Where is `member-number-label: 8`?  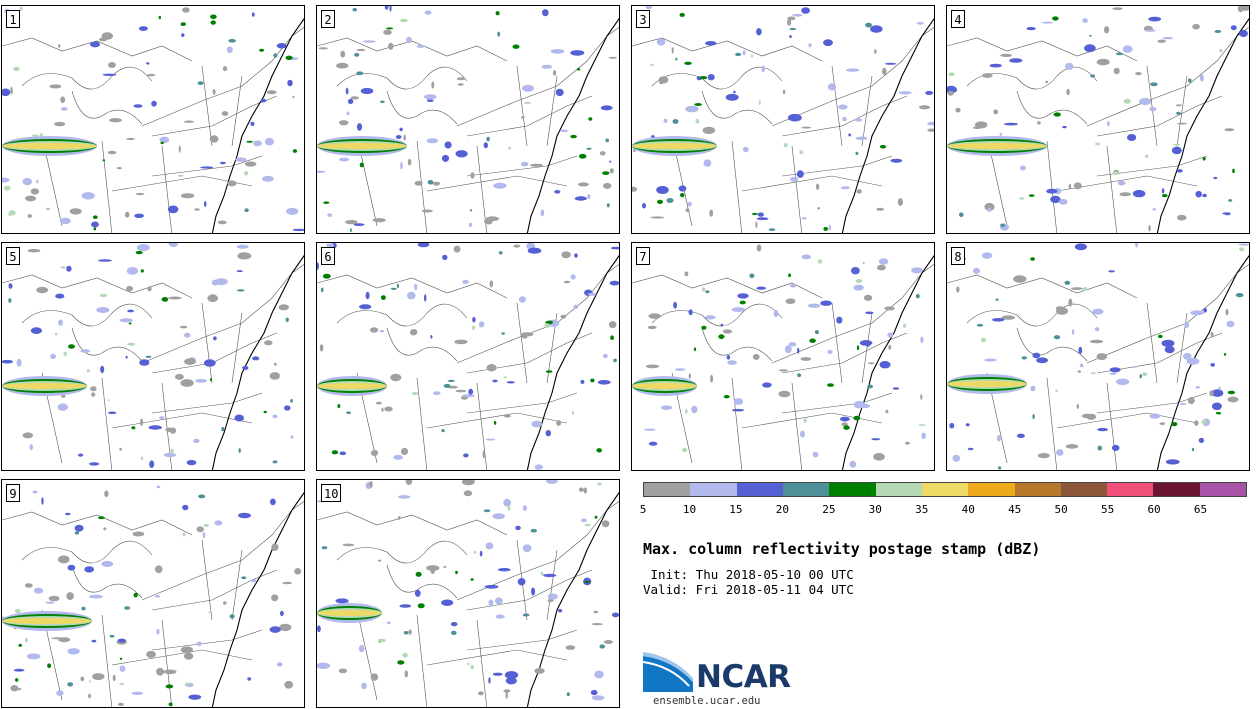 member-number-label: 8 is located at coordinates (958, 256).